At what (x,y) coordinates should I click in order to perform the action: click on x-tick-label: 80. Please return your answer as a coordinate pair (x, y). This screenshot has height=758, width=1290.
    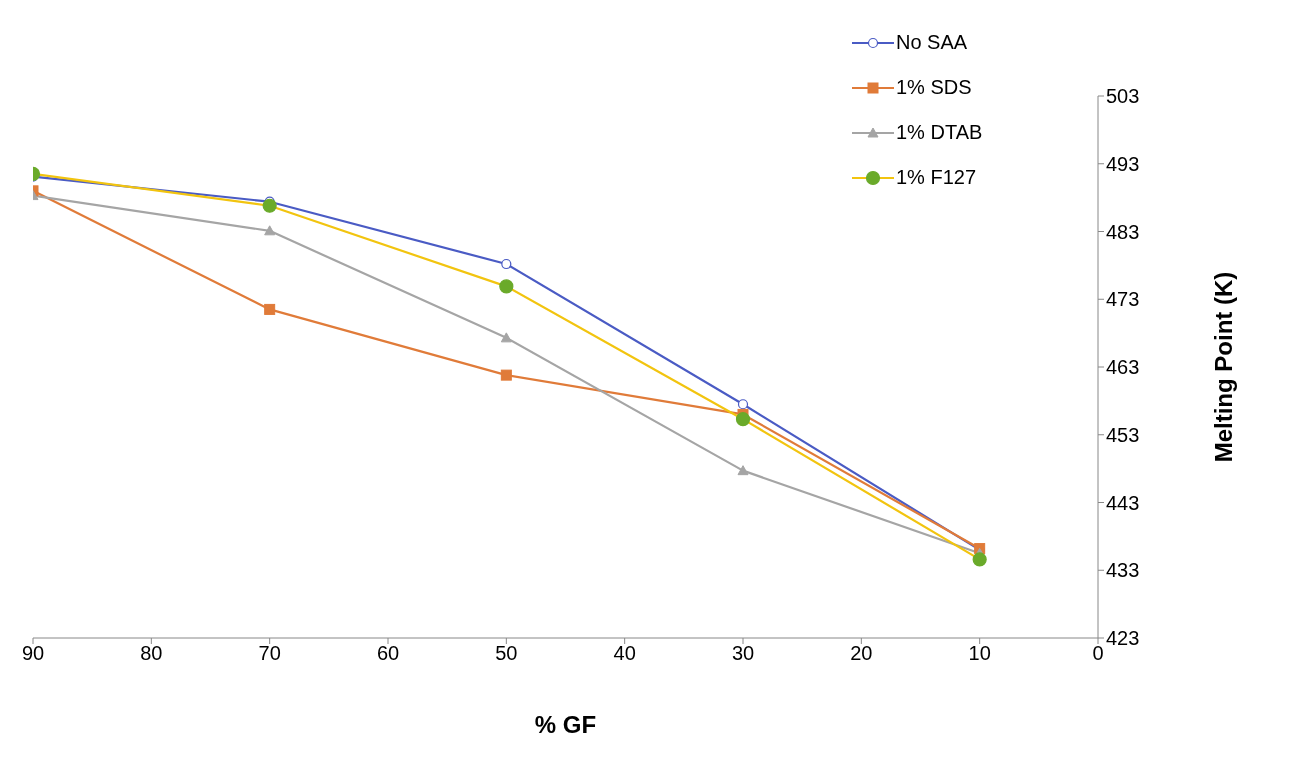
    Looking at the image, I should click on (151, 653).